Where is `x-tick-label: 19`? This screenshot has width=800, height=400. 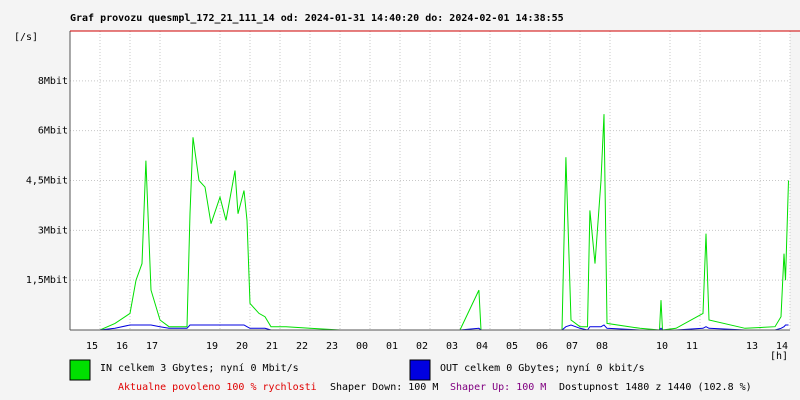
x-tick-label: 19 is located at coordinates (212, 346).